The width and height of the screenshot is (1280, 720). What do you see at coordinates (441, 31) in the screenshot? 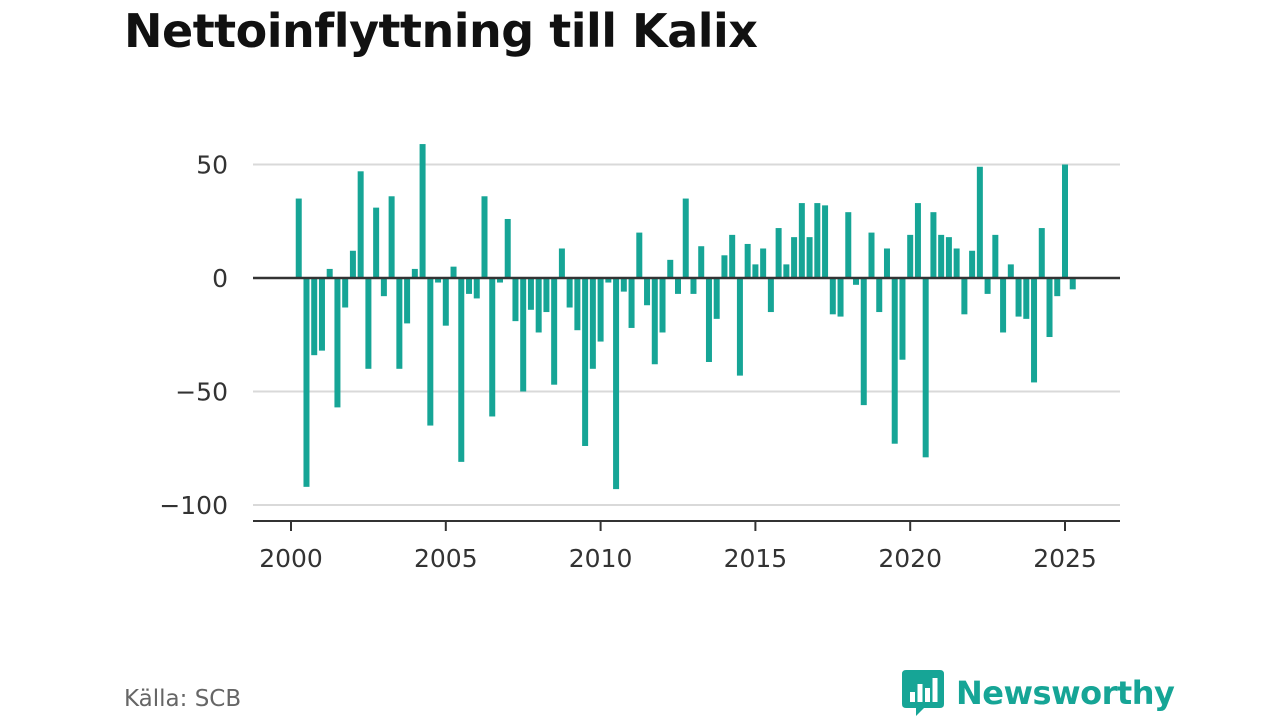
I see `chart-title: Nettoinflyttning till Kalix` at bounding box center [441, 31].